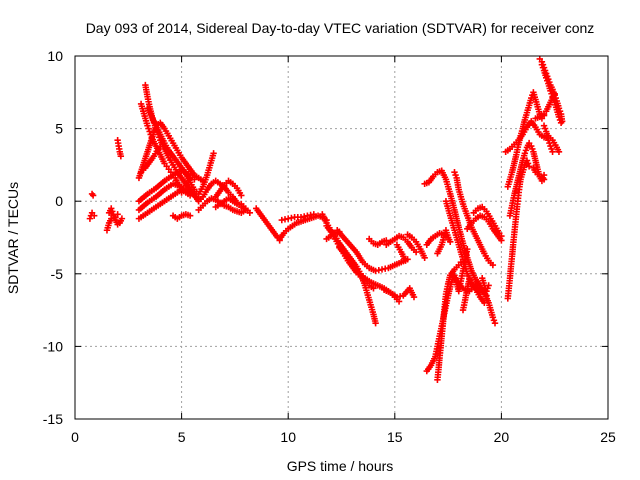 The width and height of the screenshot is (640, 480). Describe the element at coordinates (182, 437) in the screenshot. I see `x-tick-label: 5` at that location.